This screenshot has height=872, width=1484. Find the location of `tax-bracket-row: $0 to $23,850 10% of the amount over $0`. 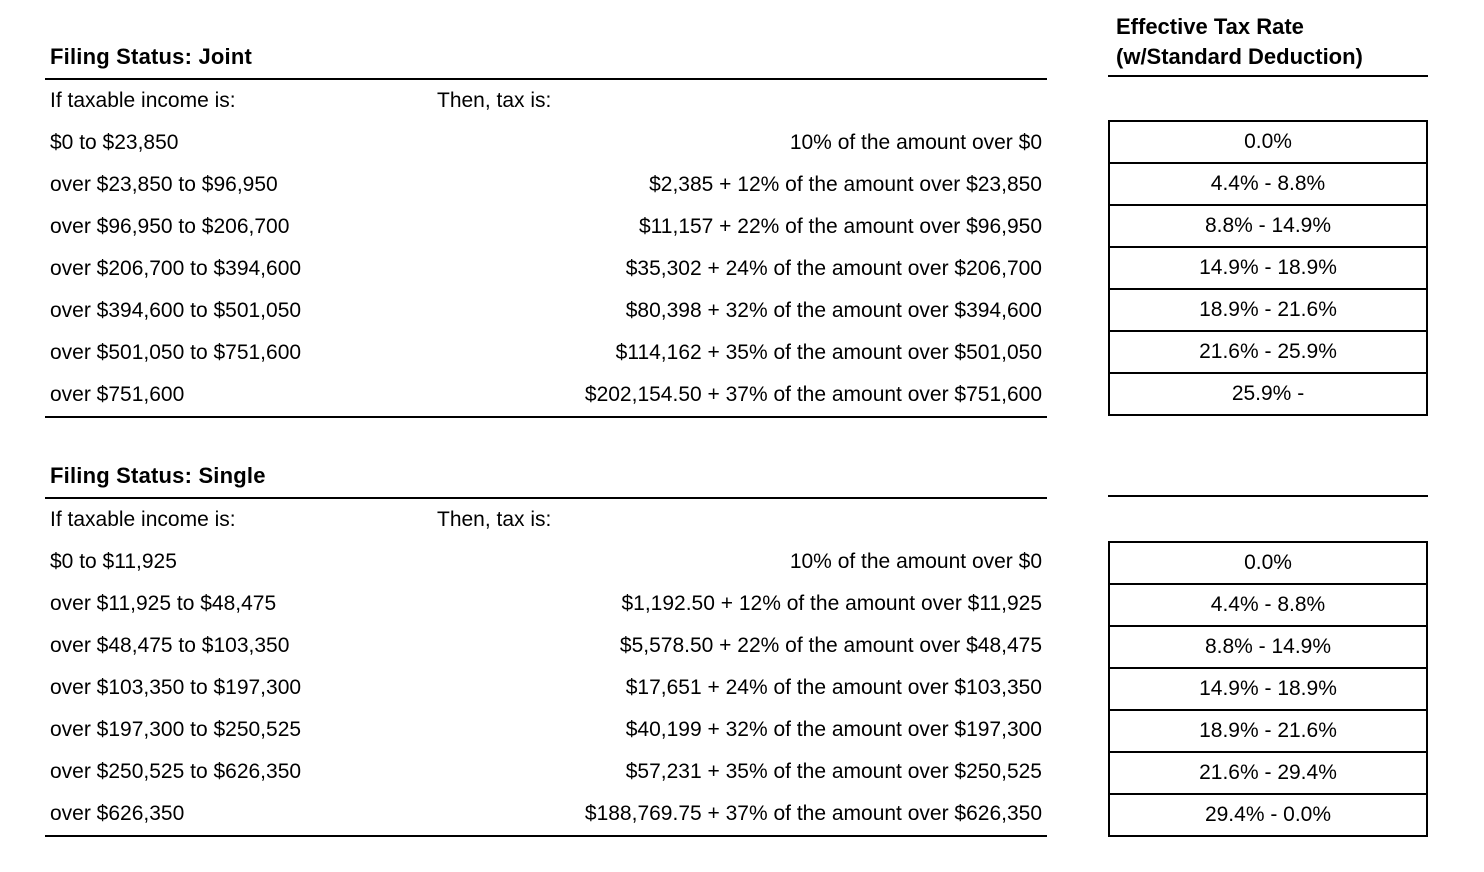

tax-bracket-row: $0 to $23,850 10% of the amount over $0 is located at coordinates (546, 143).